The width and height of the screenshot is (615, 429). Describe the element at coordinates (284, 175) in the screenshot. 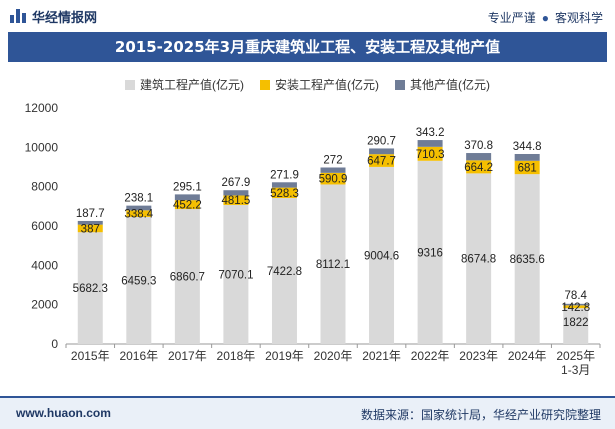

I see `data-label-other: 271.9` at that location.